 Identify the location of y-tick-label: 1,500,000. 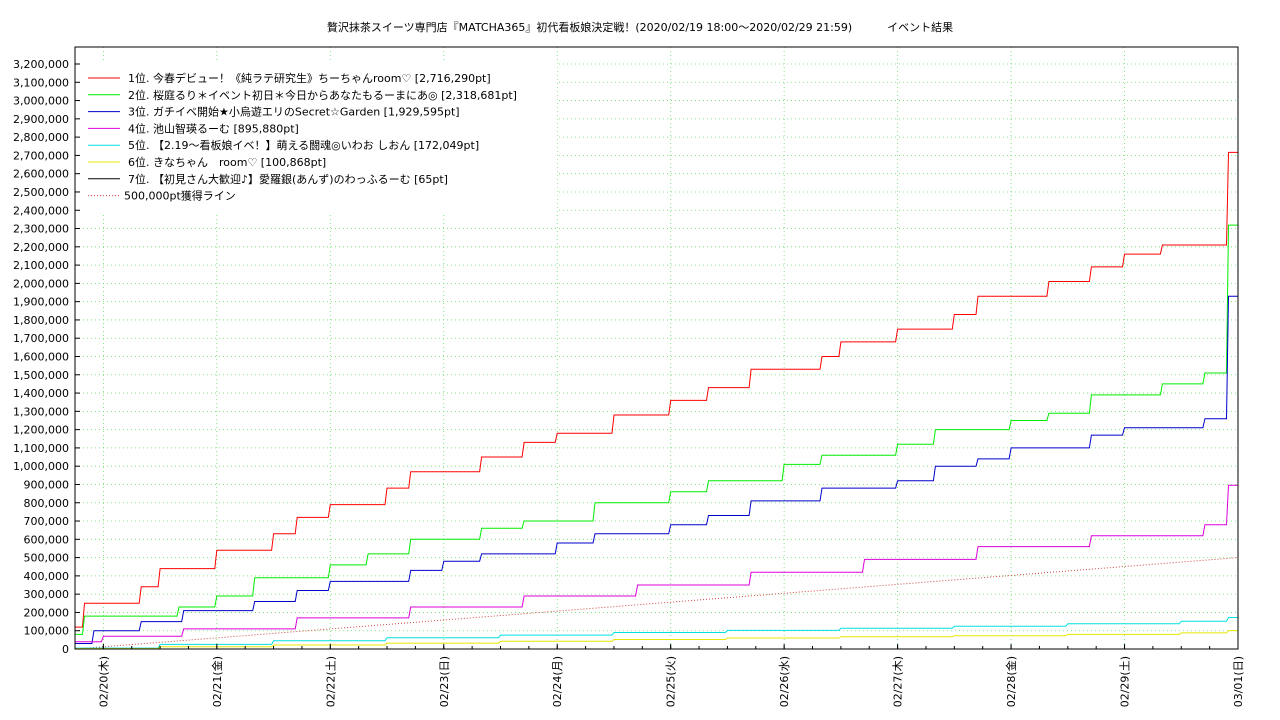
(41, 375).